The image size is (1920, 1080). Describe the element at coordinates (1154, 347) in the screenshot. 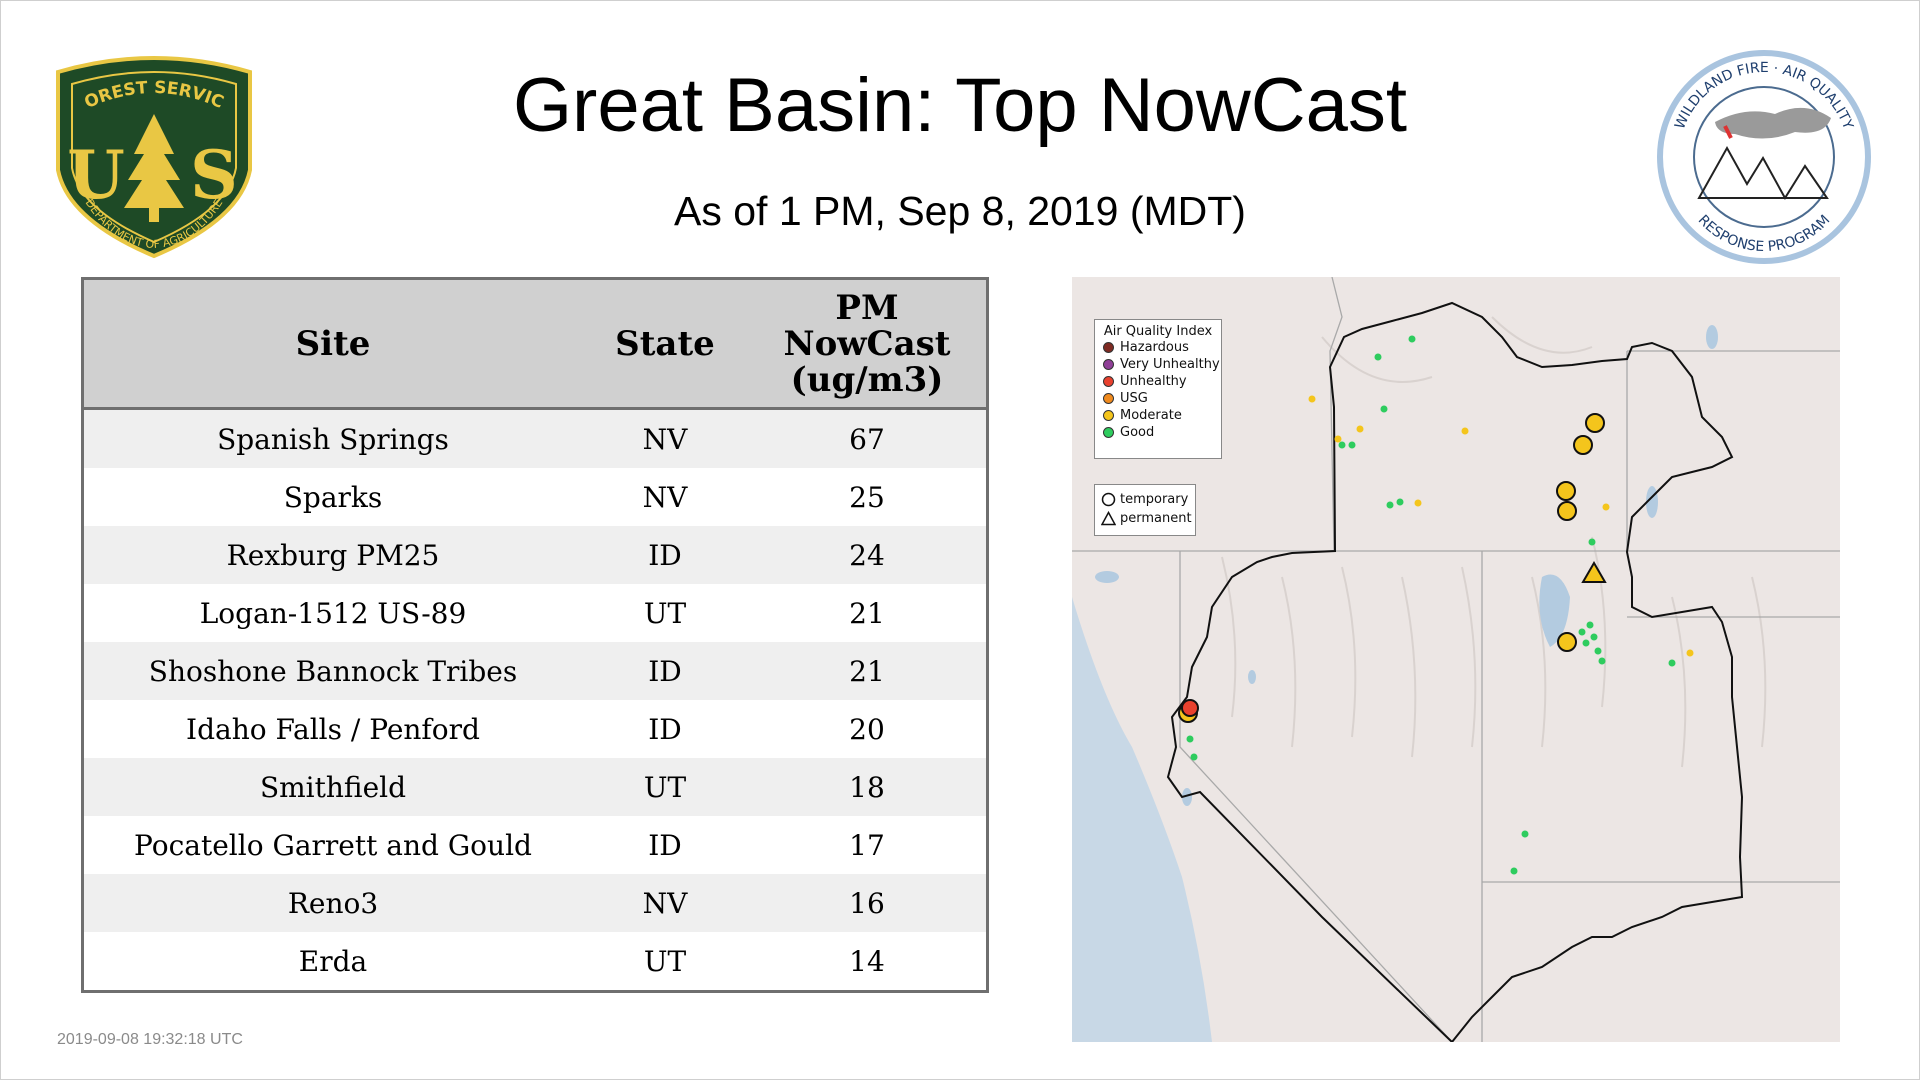

I see `legend-label: Hazardous` at that location.